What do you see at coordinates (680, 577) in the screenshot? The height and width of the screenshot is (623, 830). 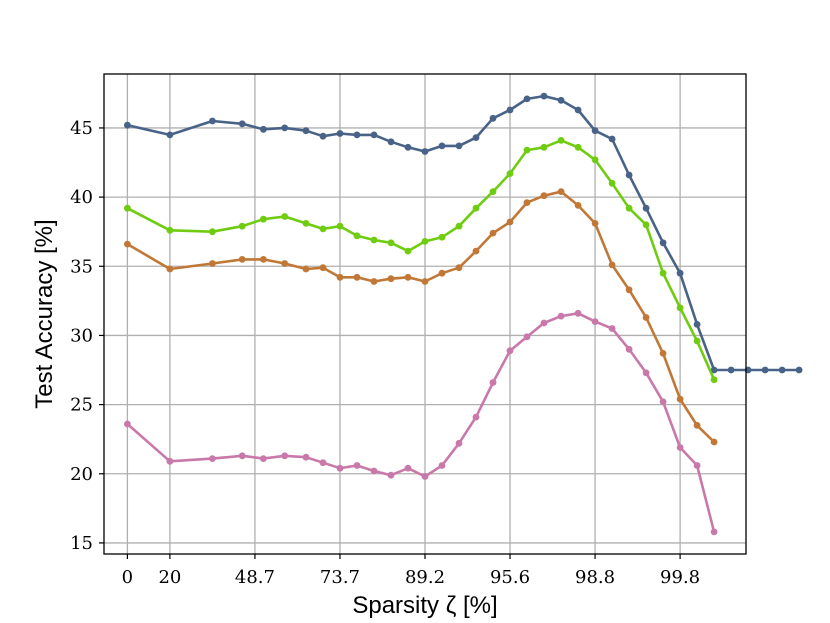 I see `x-tick-label: 99.8` at bounding box center [680, 577].